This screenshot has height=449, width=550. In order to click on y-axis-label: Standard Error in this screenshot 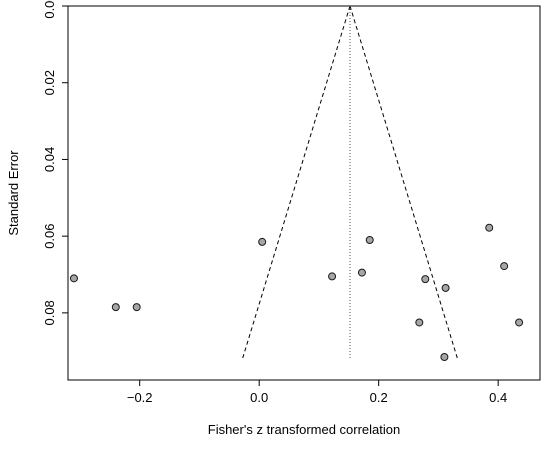, I will do `click(13, 193)`.